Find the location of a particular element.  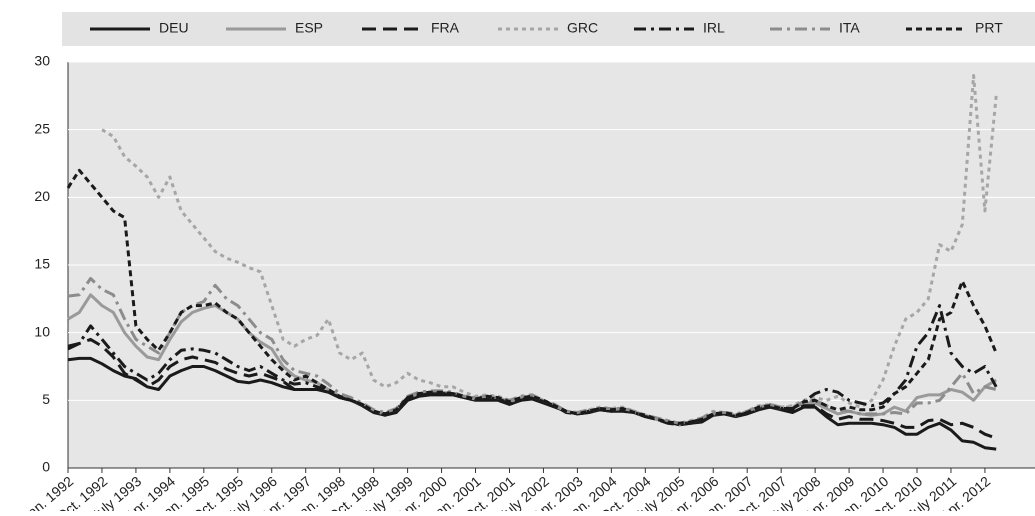

y-tick-label: 15 is located at coordinates (42, 264).